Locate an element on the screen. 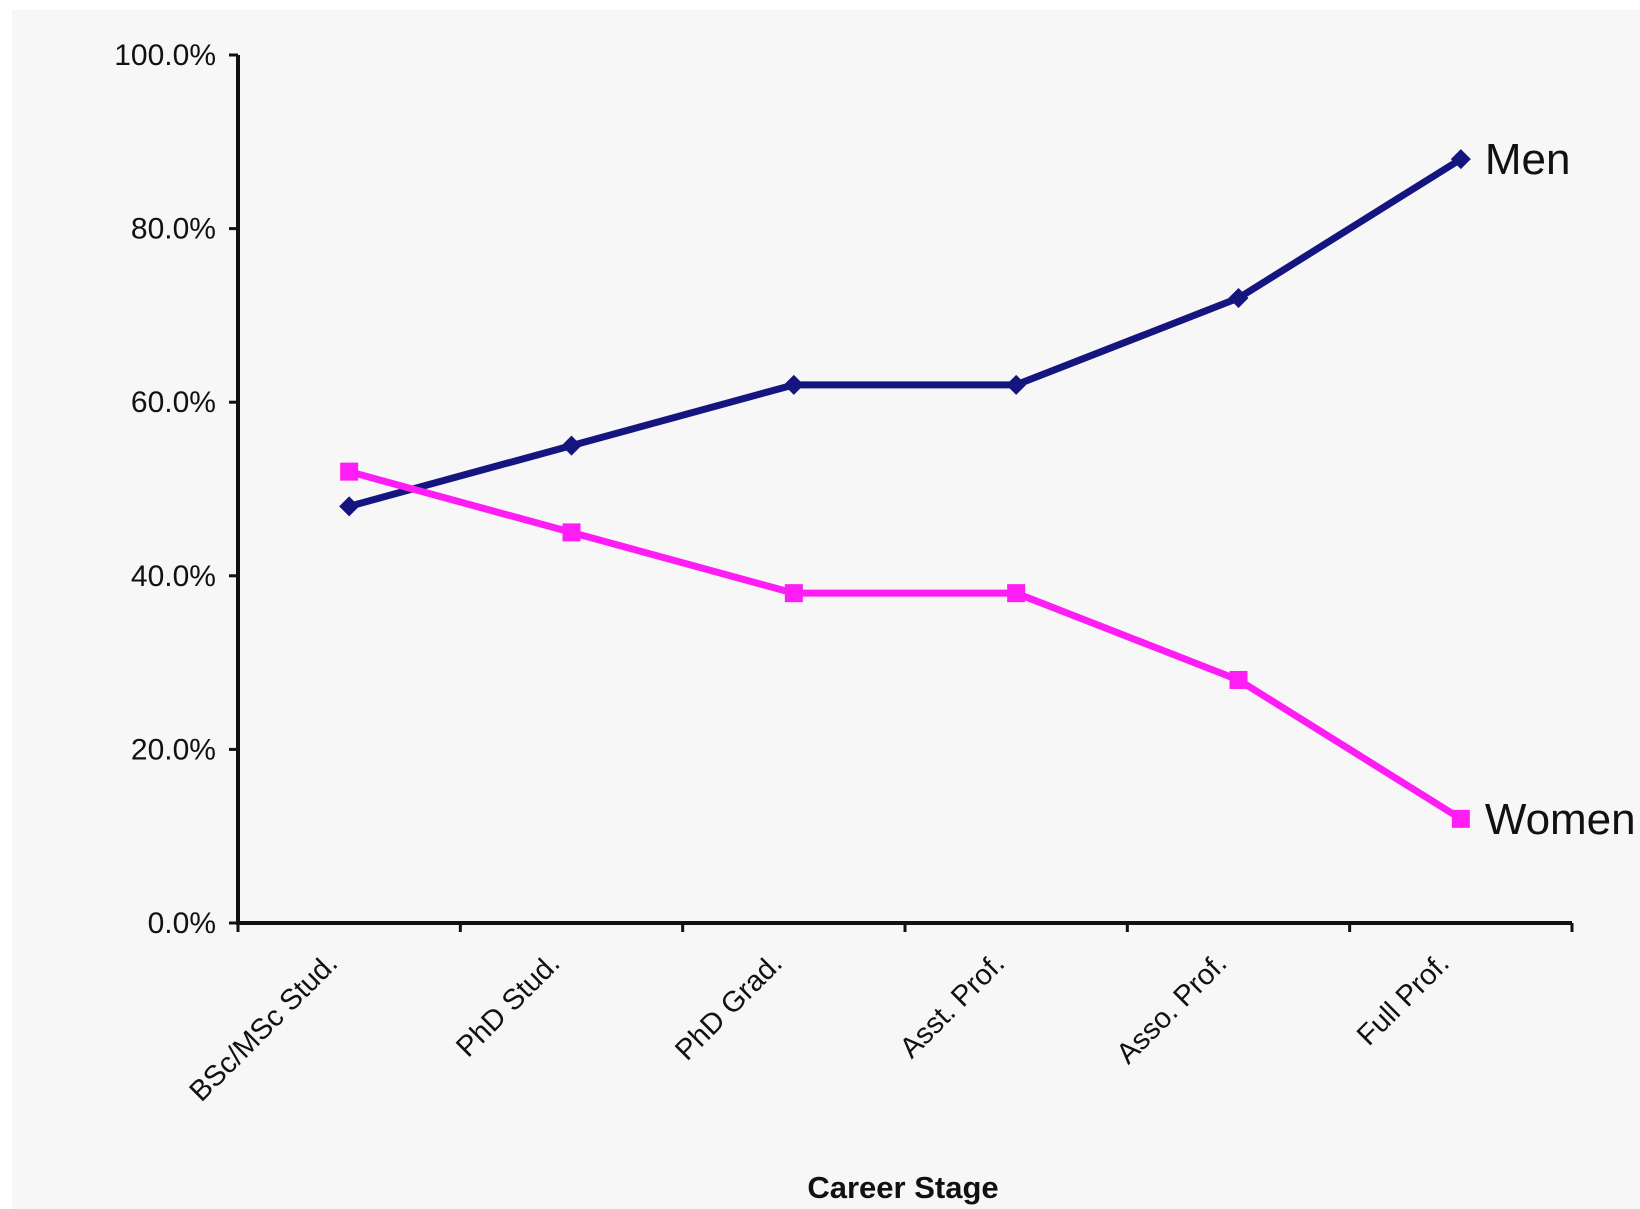 Image resolution: width=1640 pixels, height=1209 pixels. y-tick-label: 80.0% is located at coordinates (173, 229).